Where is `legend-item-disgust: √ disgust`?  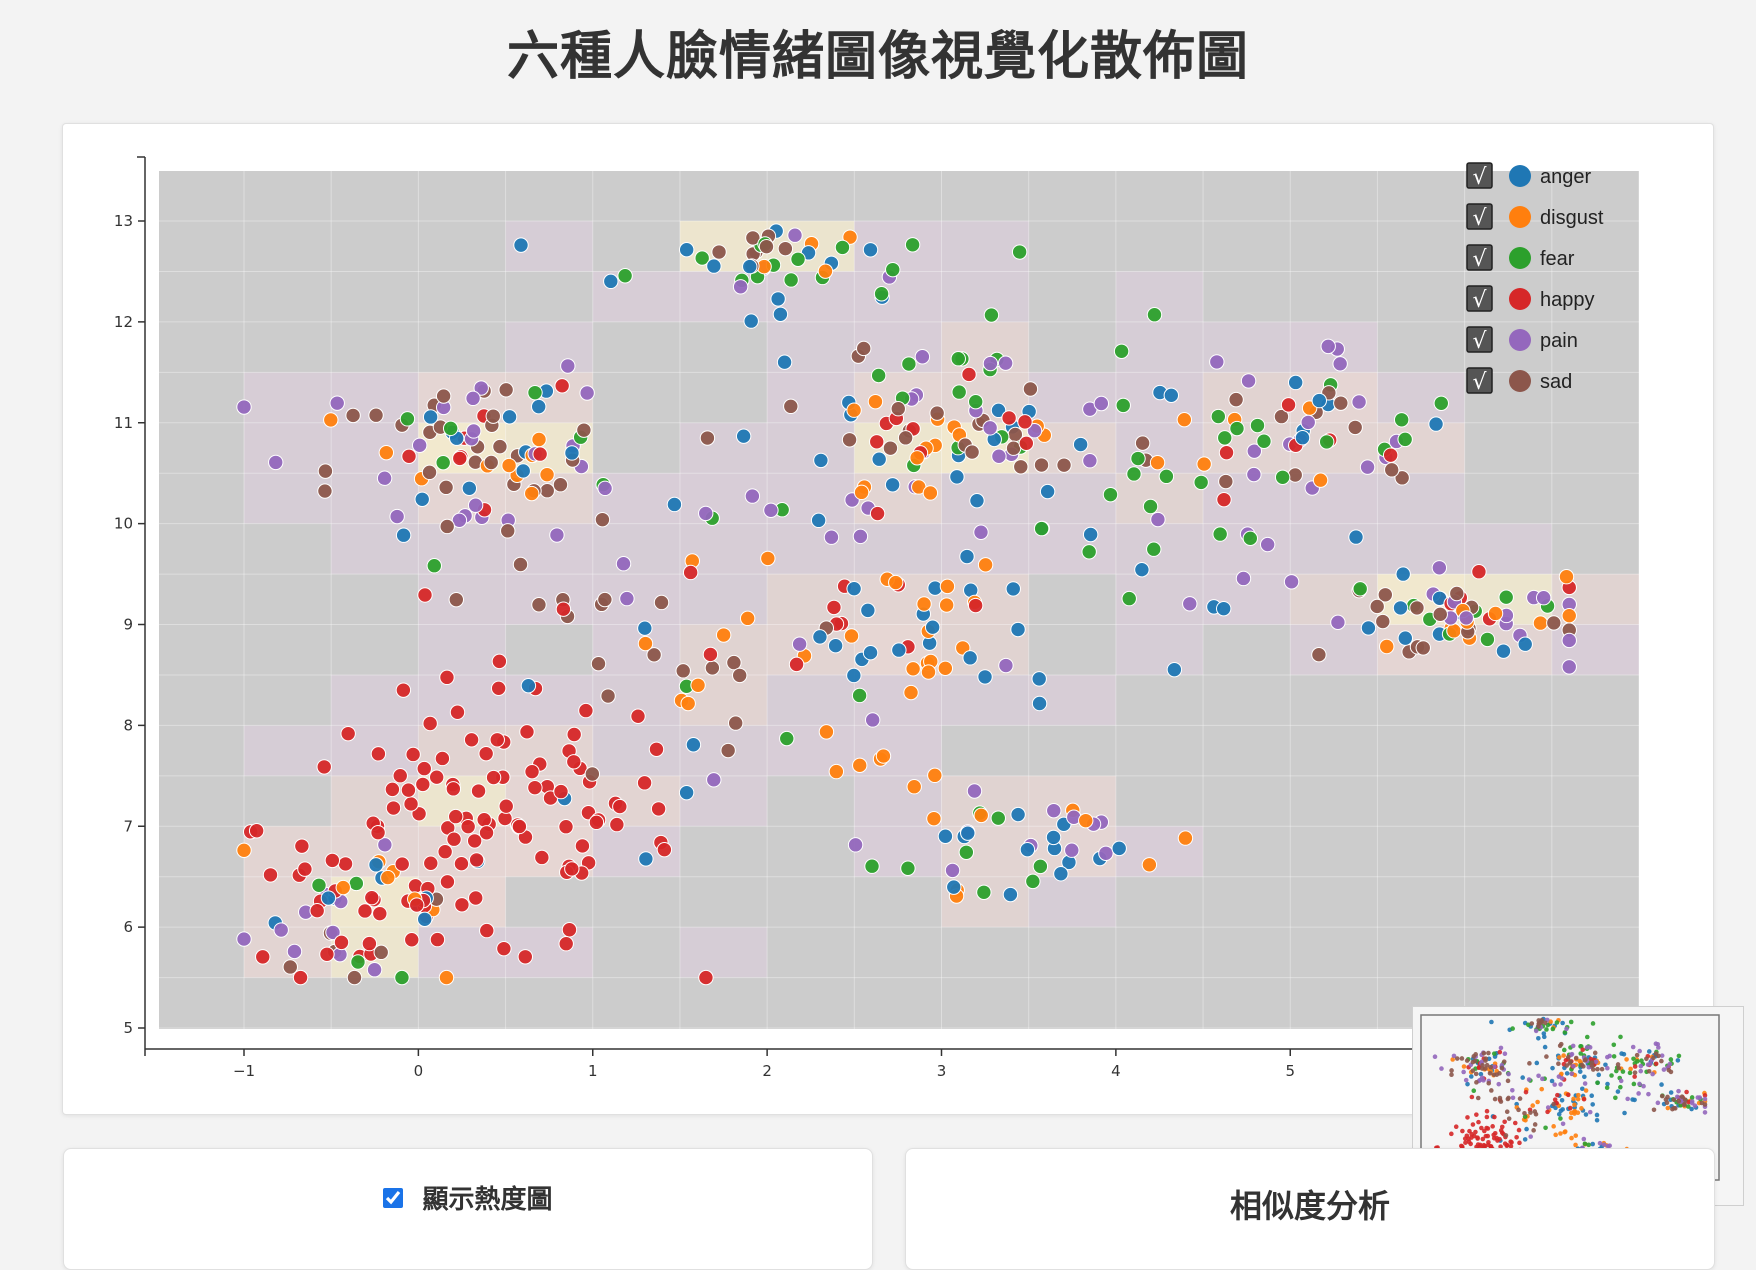 legend-item-disgust: √ disgust is located at coordinates (1535, 217).